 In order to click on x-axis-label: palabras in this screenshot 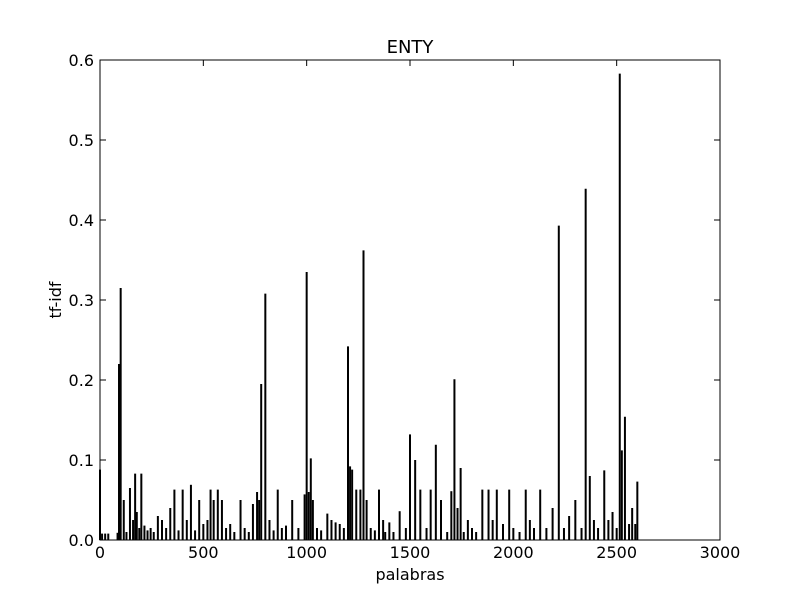, I will do `click(409, 574)`.